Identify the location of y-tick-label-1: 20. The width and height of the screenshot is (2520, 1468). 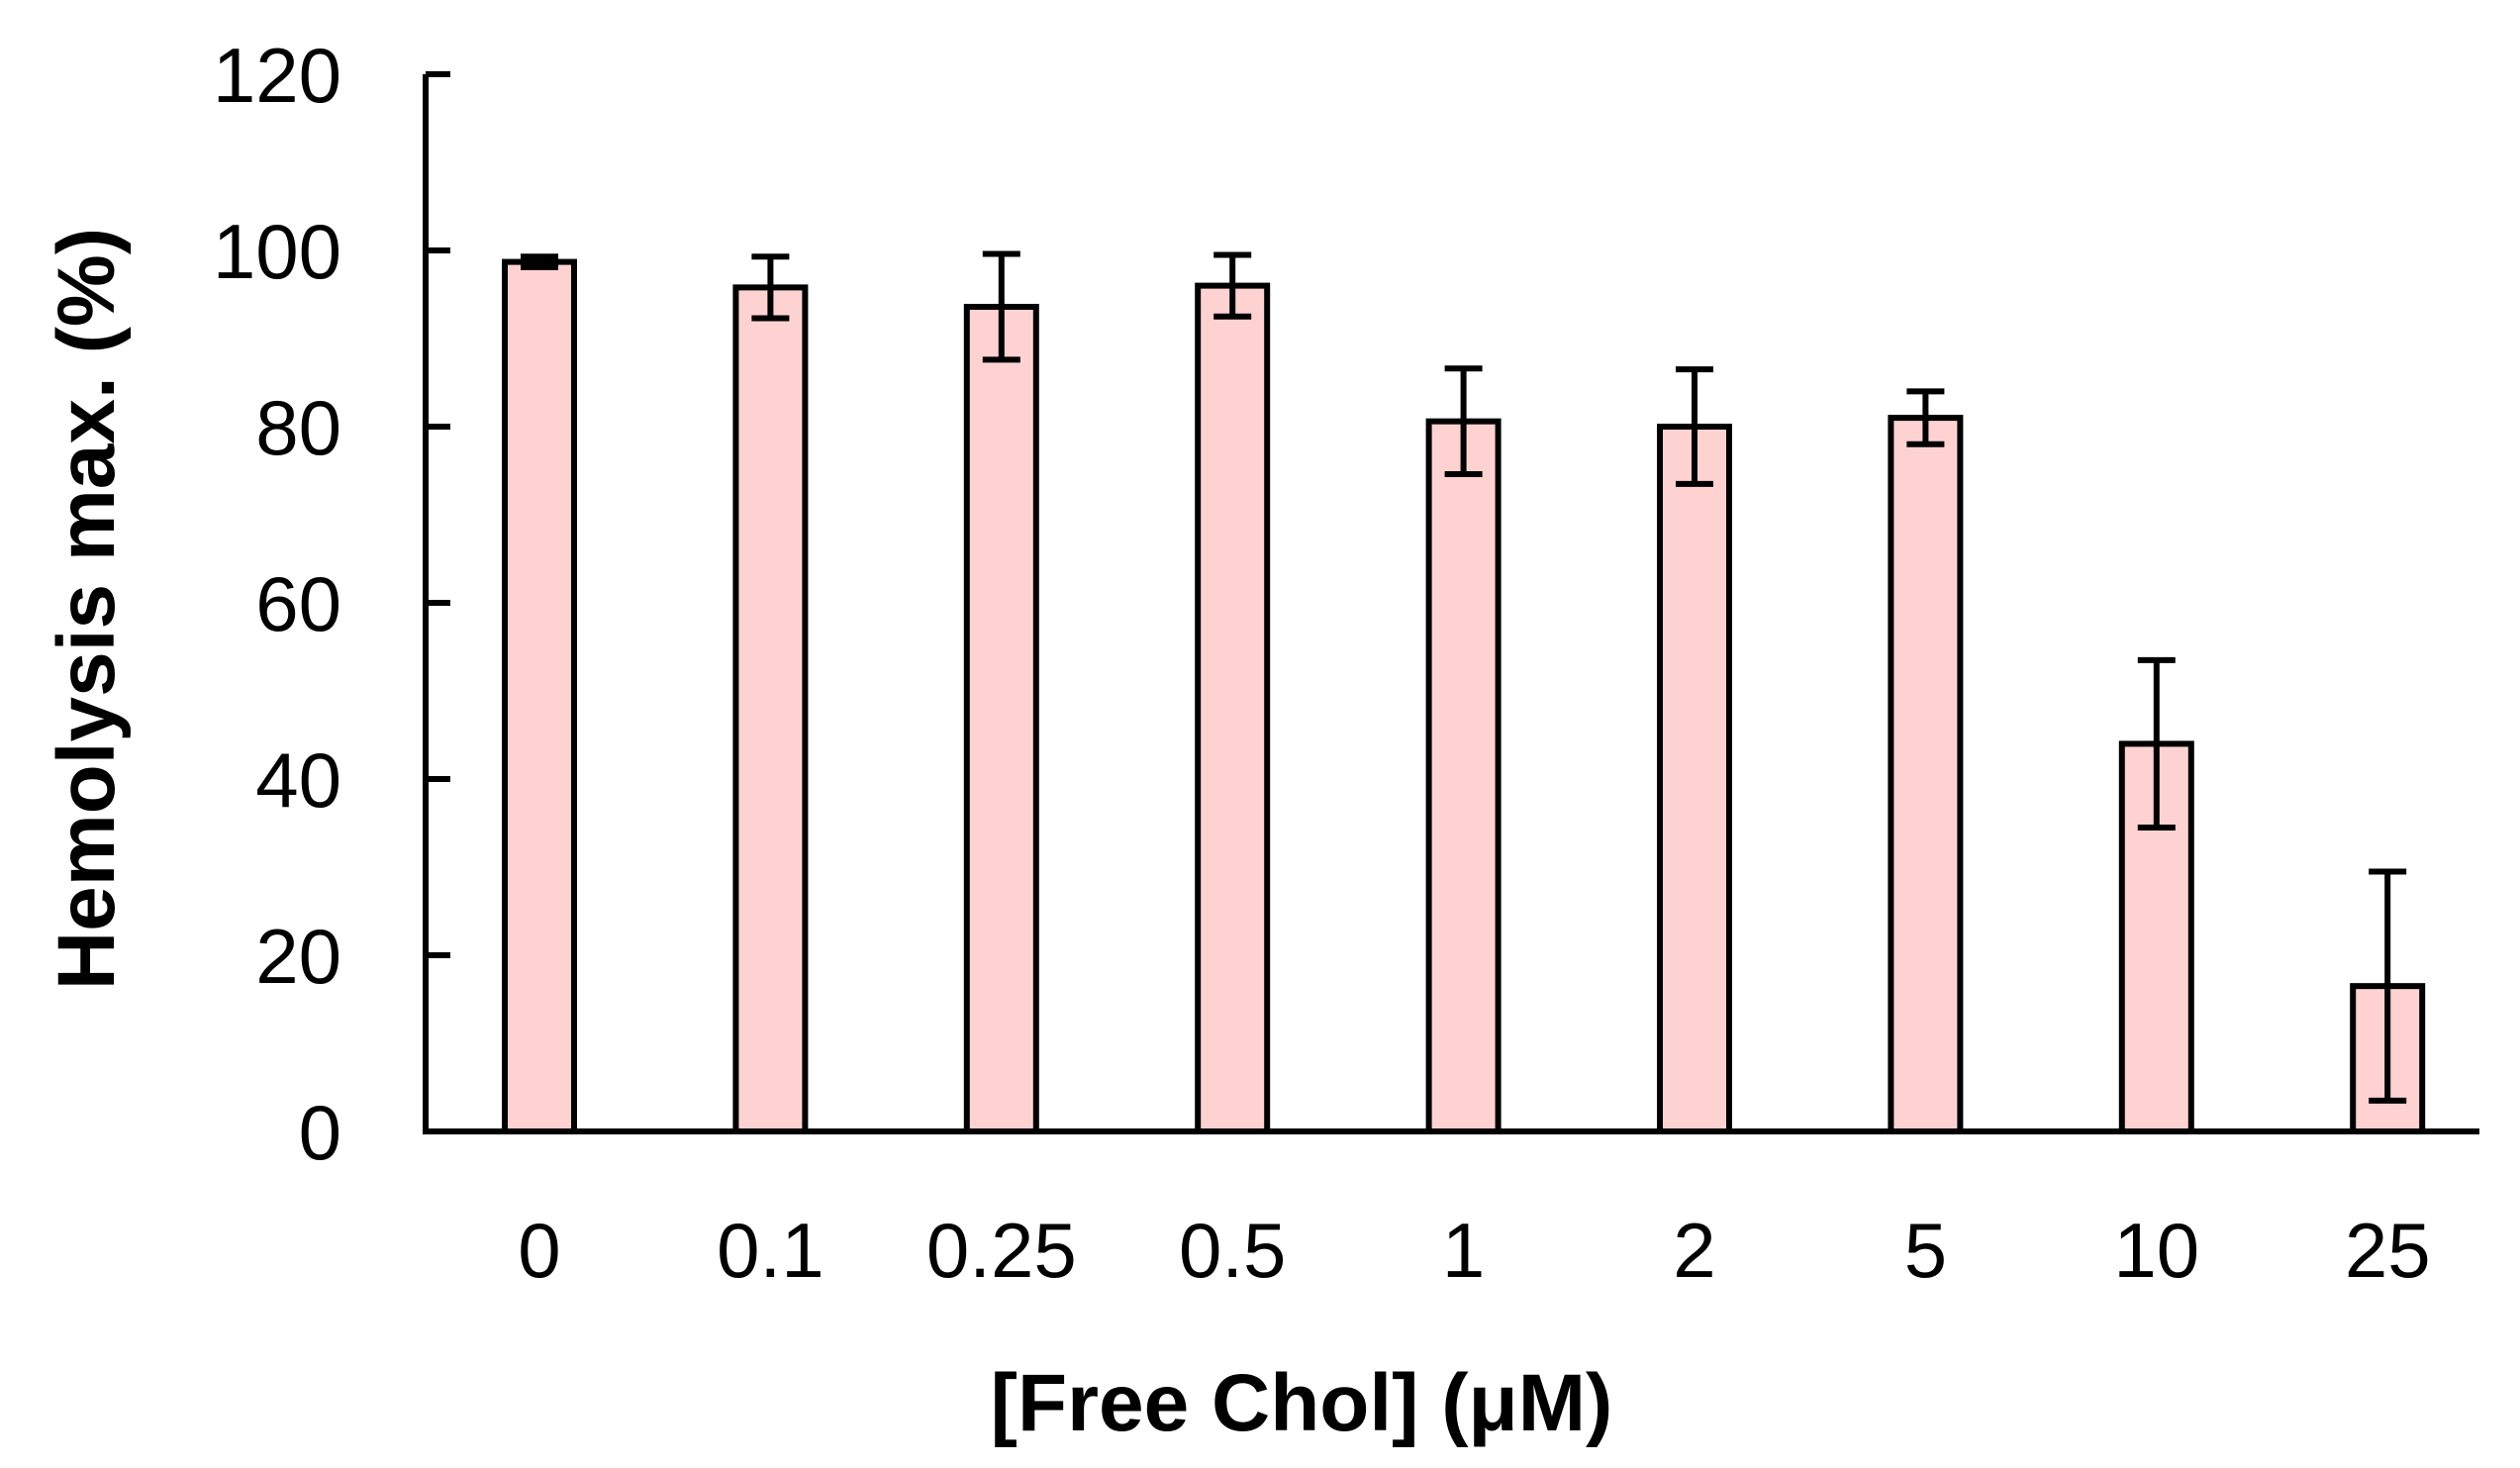
(298, 956).